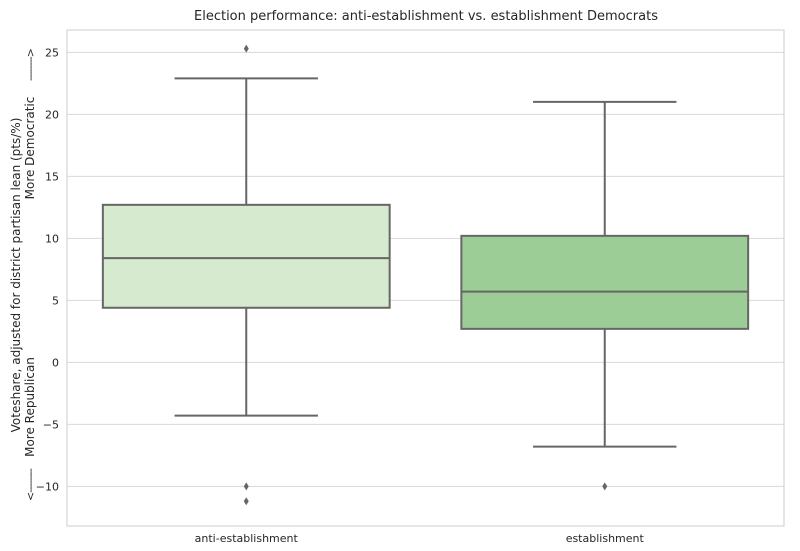 The width and height of the screenshot is (800, 551). I want to click on x-tick-label: anti-establishment, so click(247, 538).